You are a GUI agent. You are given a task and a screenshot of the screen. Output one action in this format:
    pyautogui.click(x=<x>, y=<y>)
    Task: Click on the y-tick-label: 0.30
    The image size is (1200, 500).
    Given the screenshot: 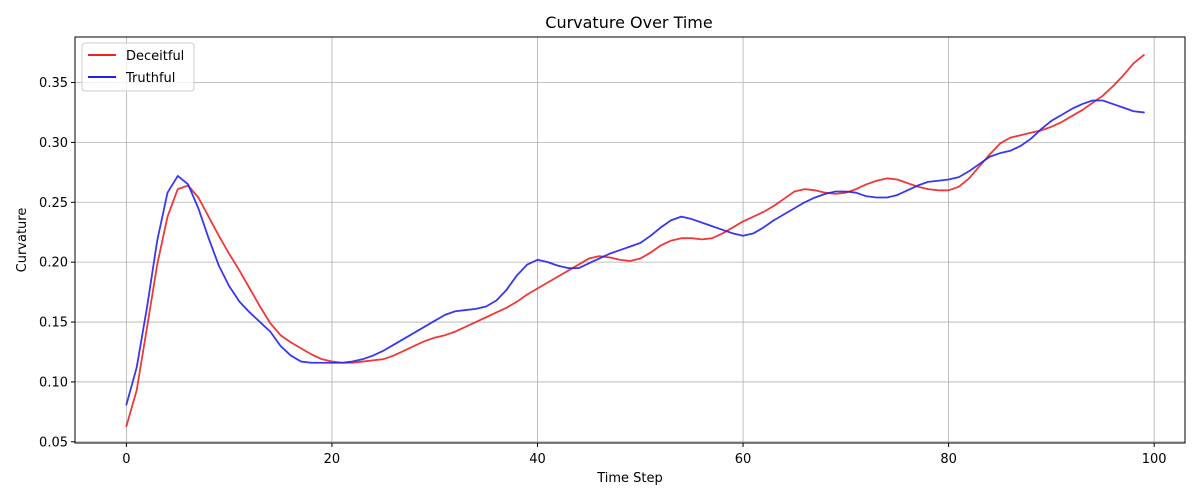 What is the action you would take?
    pyautogui.click(x=53, y=143)
    